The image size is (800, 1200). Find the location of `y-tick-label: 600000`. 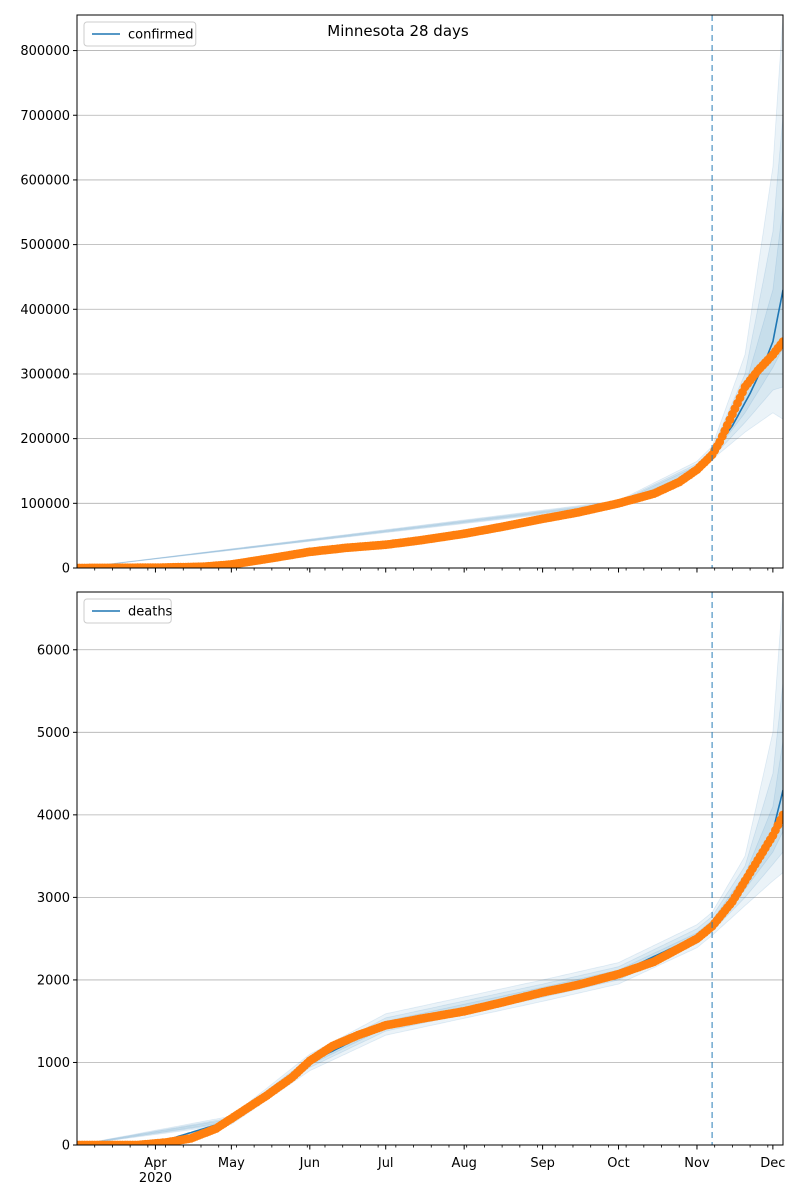

y-tick-label: 600000 is located at coordinates (45, 180).